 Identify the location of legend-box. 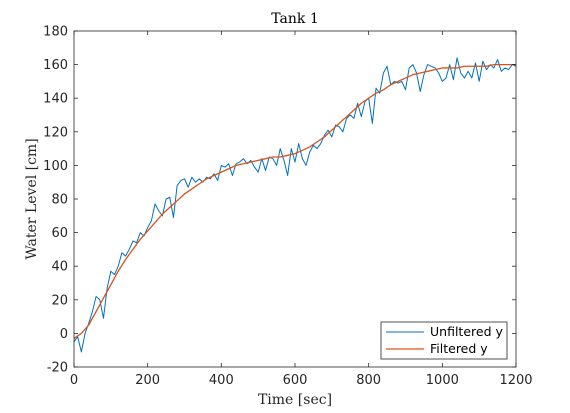
(444, 340).